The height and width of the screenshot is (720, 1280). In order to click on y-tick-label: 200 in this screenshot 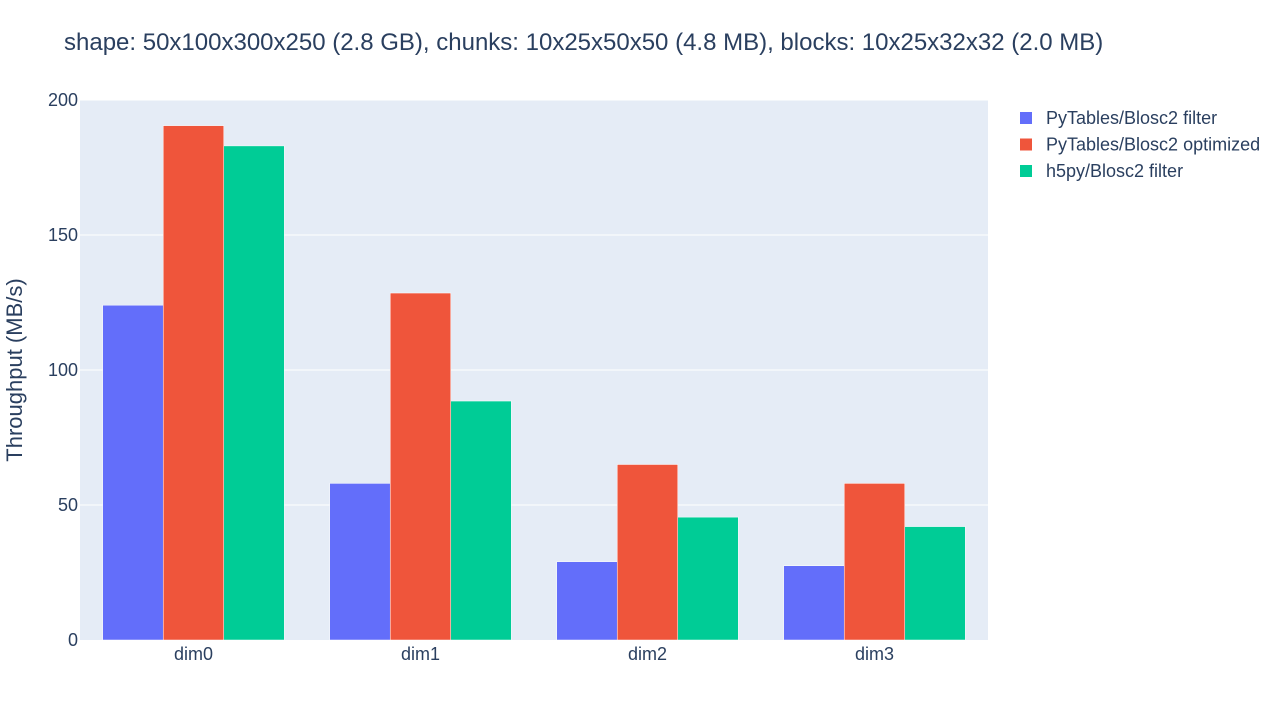, I will do `click(63, 100)`.